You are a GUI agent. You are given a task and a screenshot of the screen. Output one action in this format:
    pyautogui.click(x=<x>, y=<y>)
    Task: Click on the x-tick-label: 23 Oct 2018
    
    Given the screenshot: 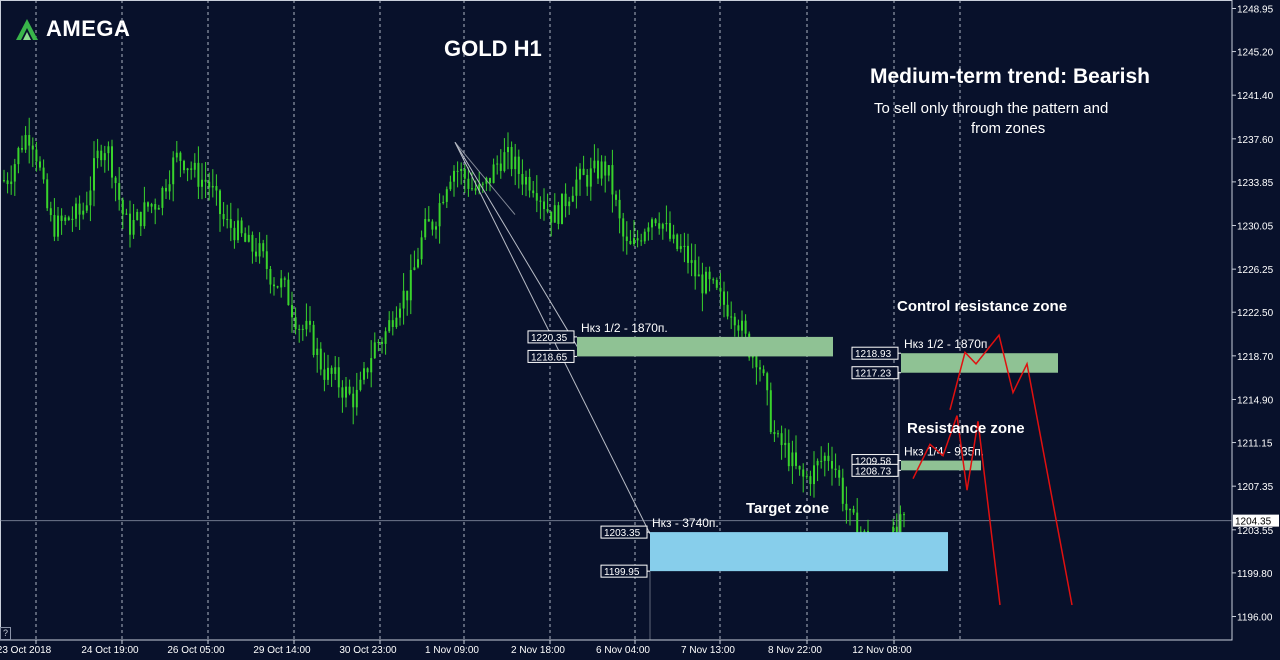 What is the action you would take?
    pyautogui.click(x=26, y=650)
    